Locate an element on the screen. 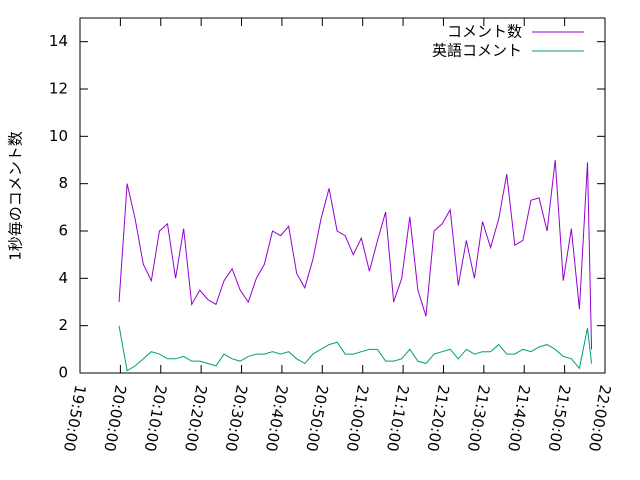 Image resolution: width=640 pixels, height=480 pixels. x-tick-label: 21:10:00 is located at coordinates (397, 418).